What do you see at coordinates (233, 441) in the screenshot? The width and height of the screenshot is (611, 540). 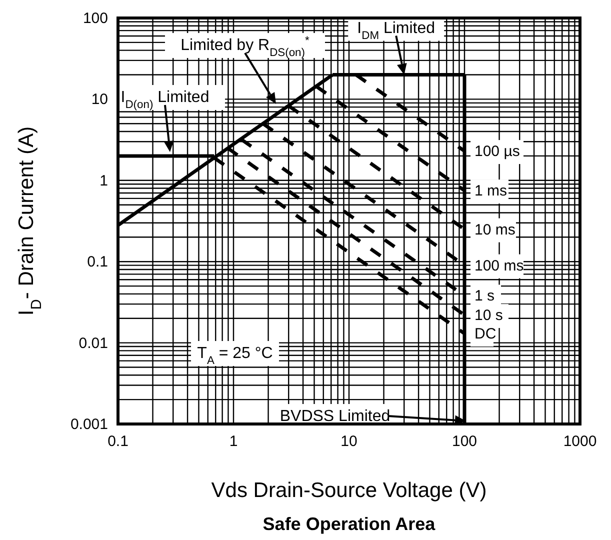 I see `x-tick-label: 1` at bounding box center [233, 441].